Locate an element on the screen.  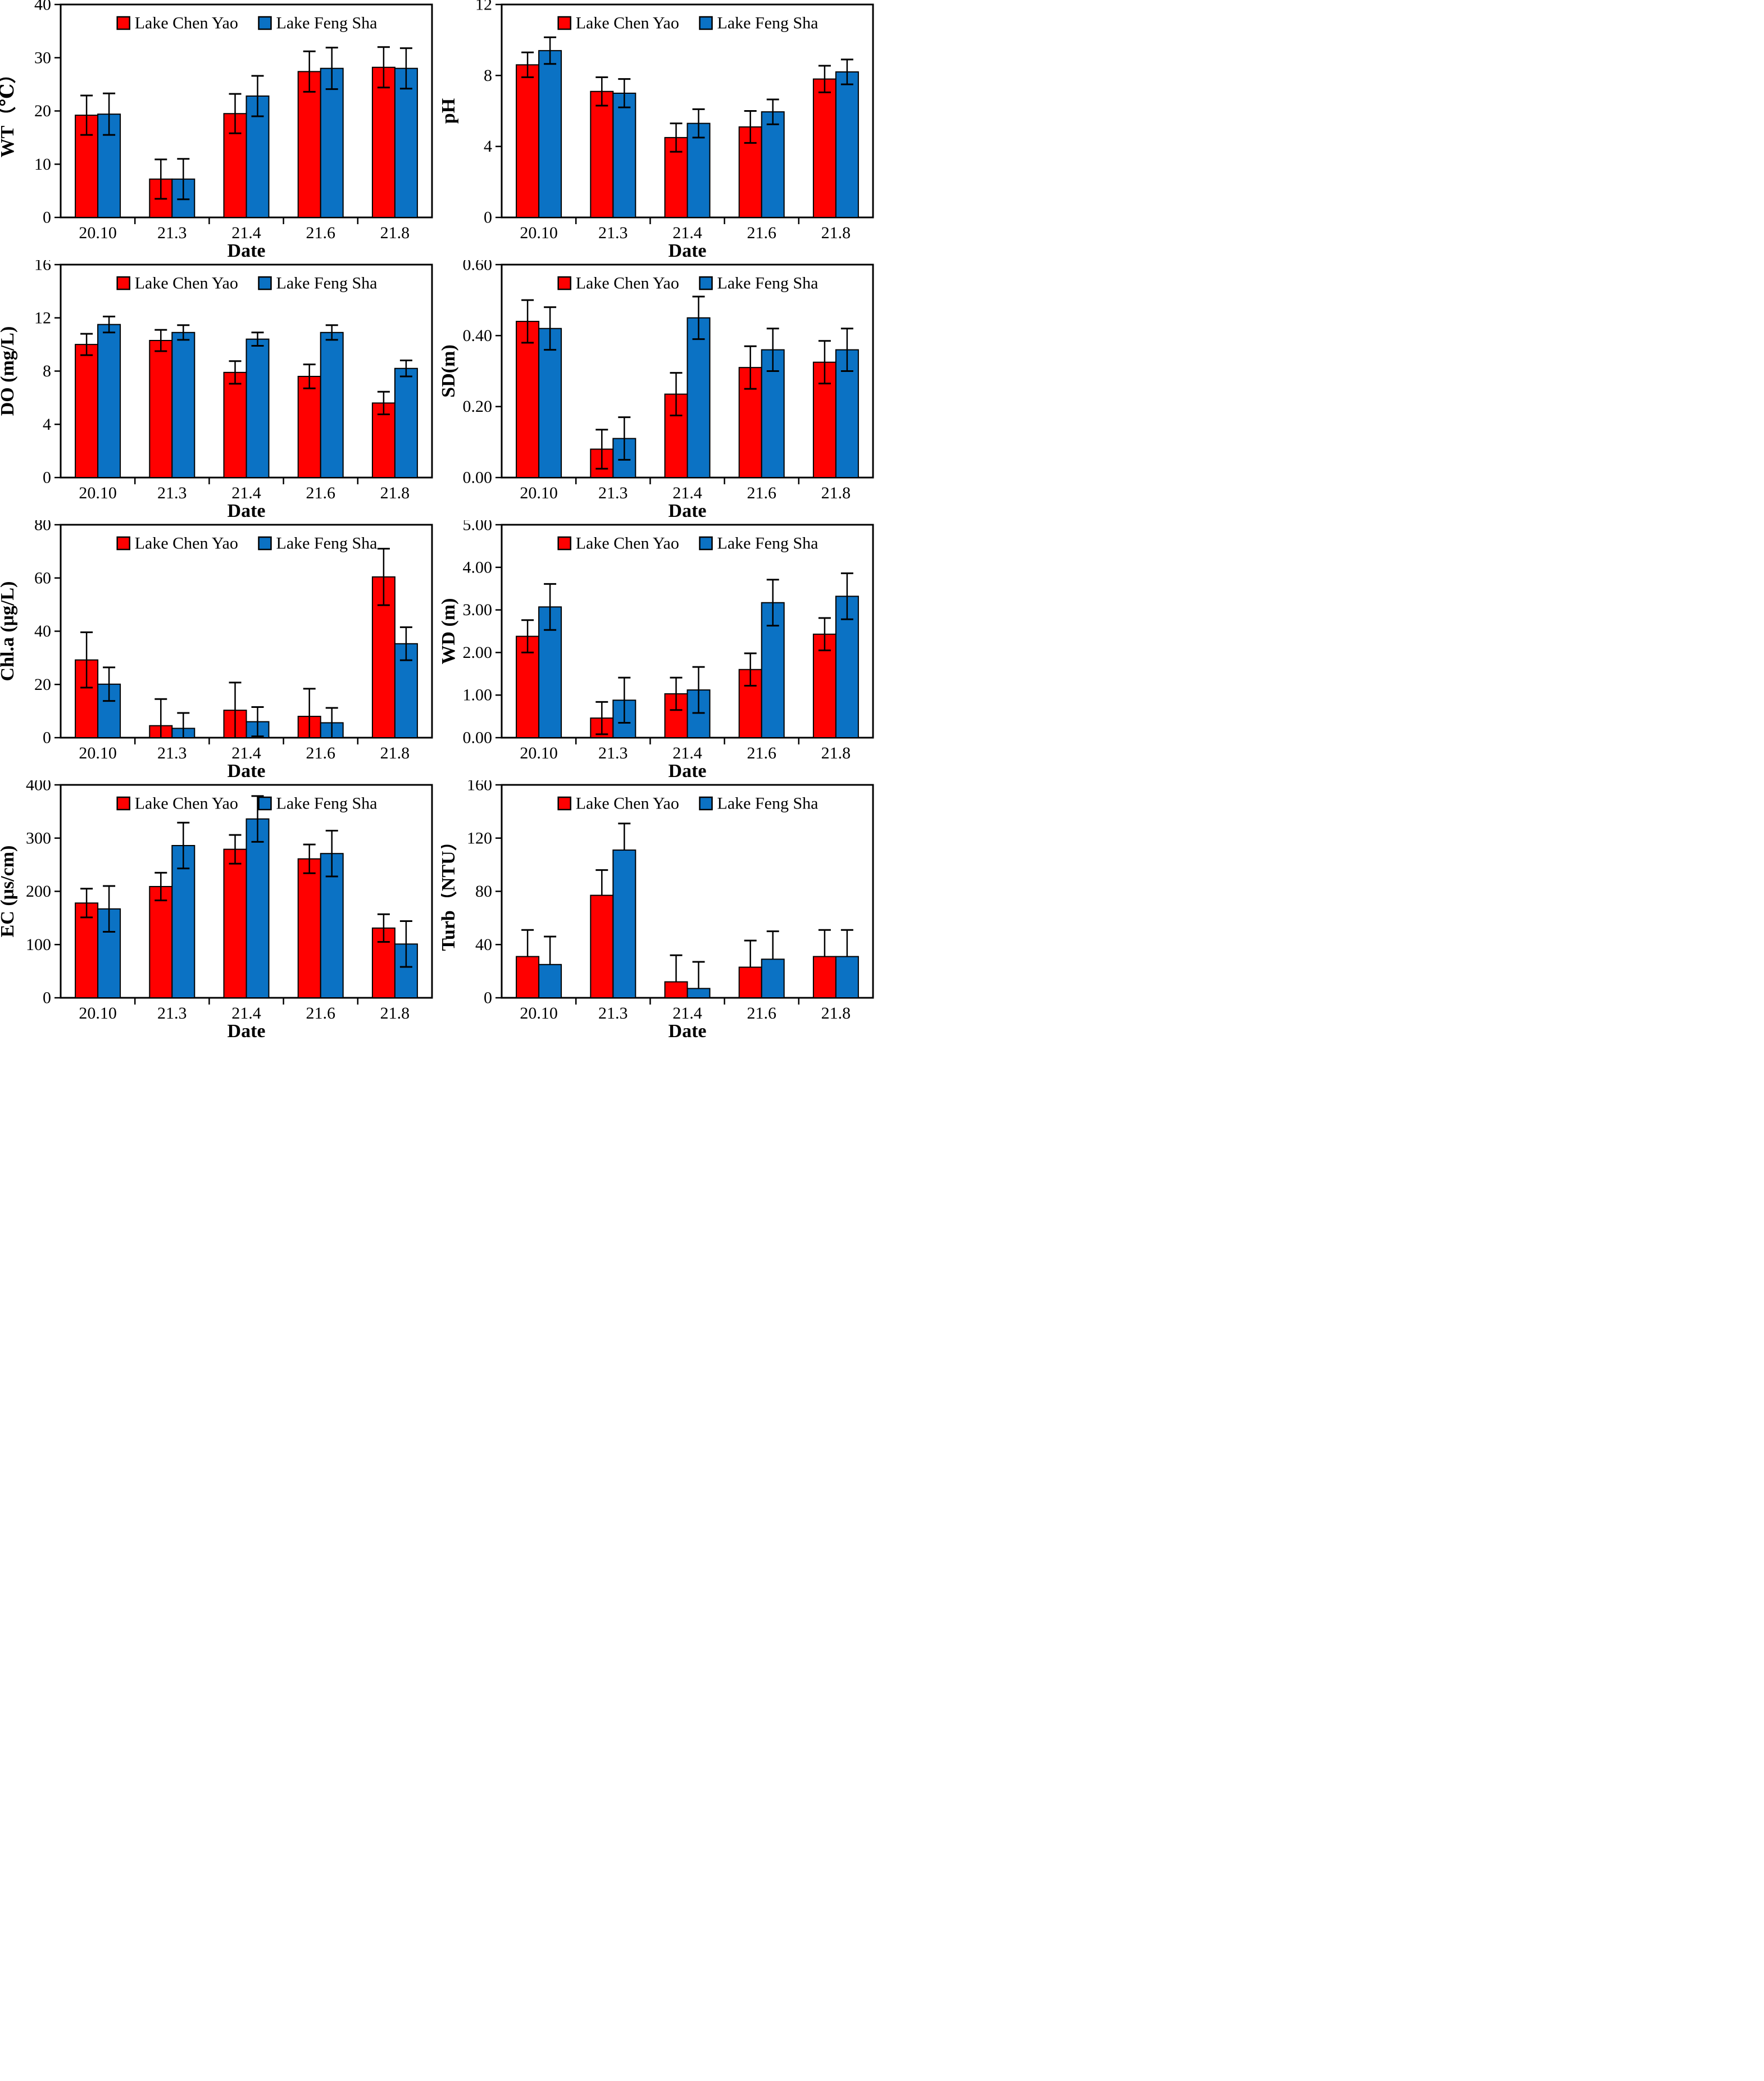
y-tick-label: 16 is located at coordinates (42, 267).